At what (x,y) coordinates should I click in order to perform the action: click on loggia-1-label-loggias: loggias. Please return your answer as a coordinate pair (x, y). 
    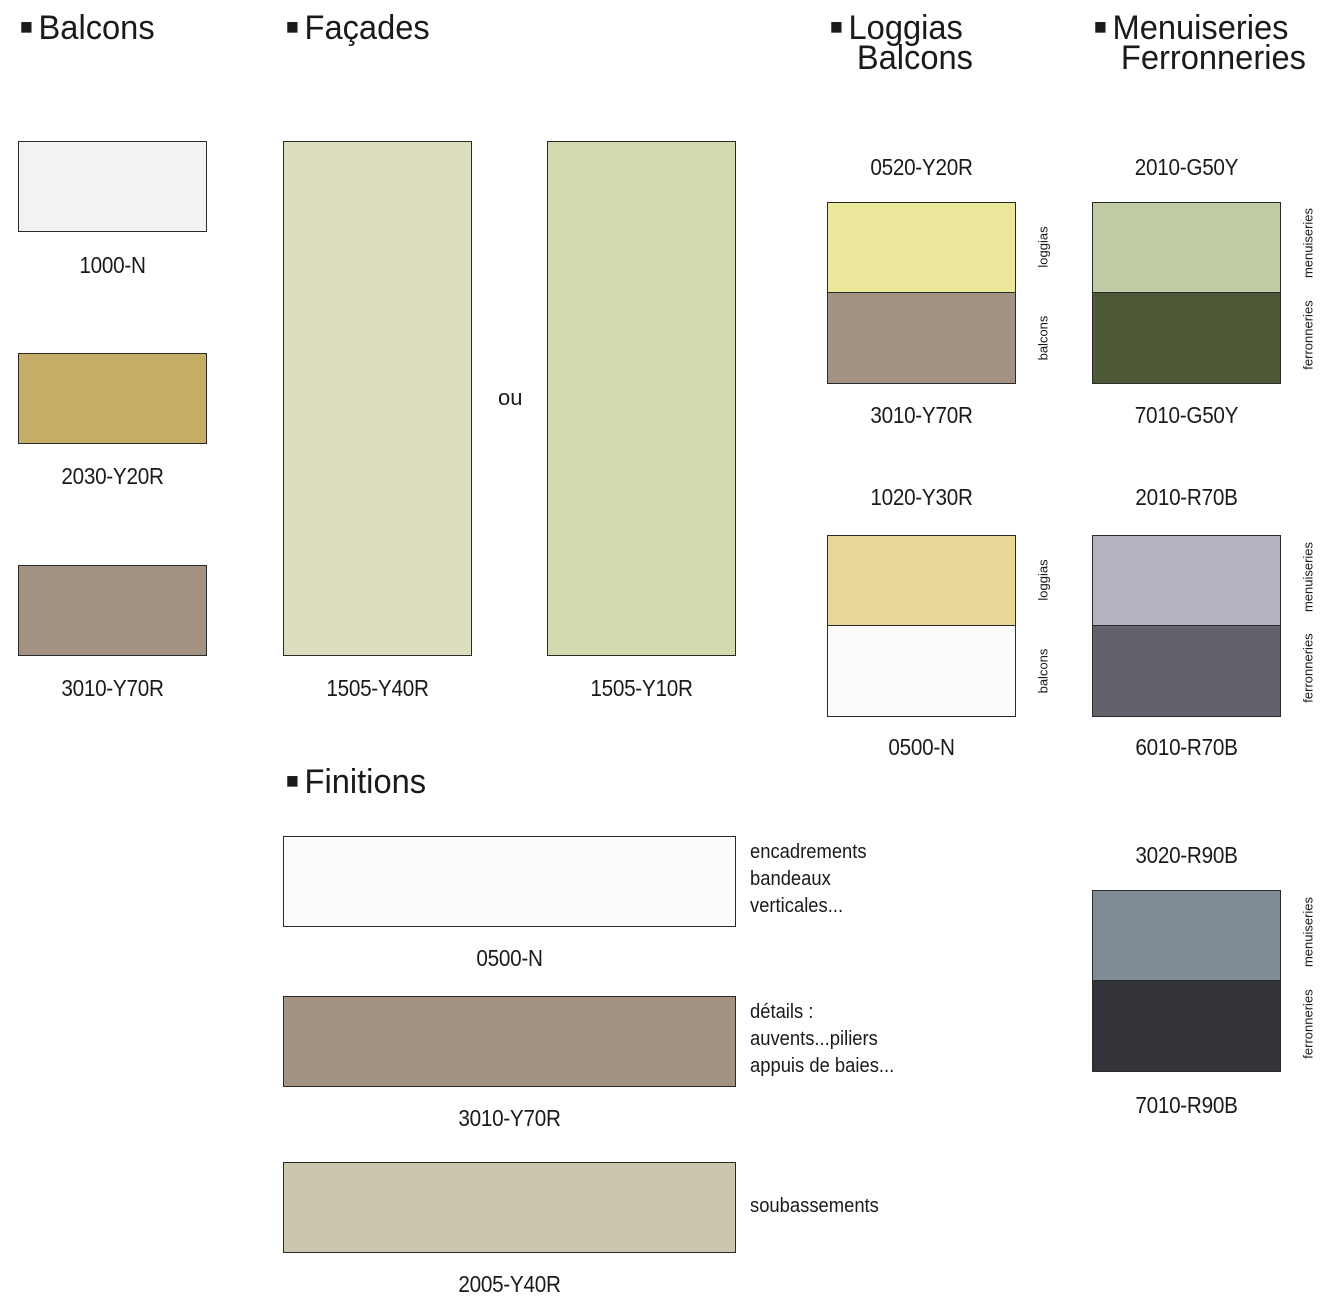
    Looking at the image, I should click on (1043, 247).